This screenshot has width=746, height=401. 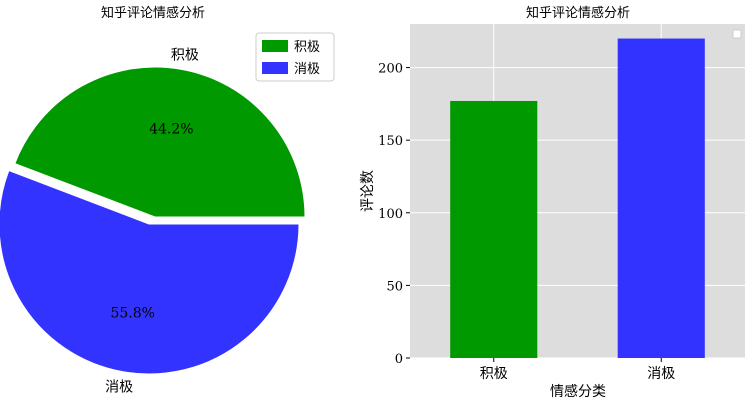 What do you see at coordinates (368, 191) in the screenshot?
I see `y-axis-label: 评论数` at bounding box center [368, 191].